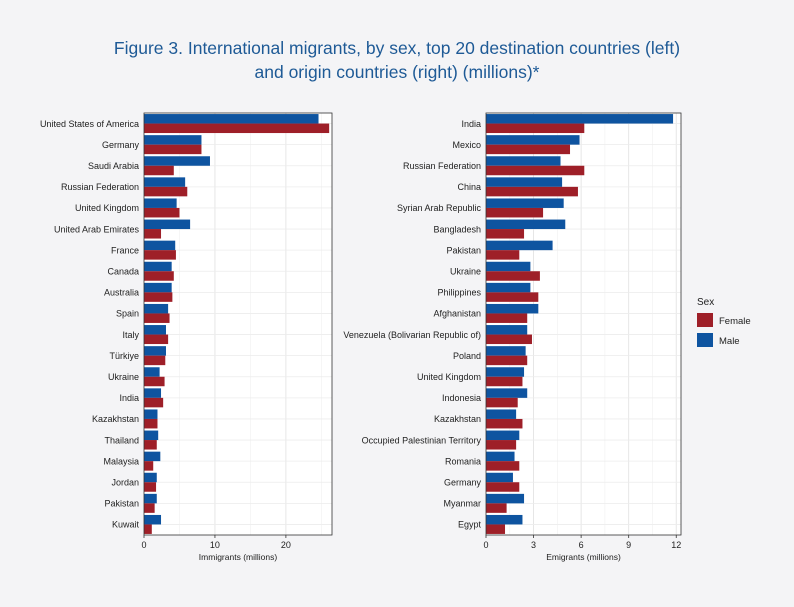  Describe the element at coordinates (457, 314) in the screenshot. I see `chart-1-category-label: Afghanistan` at that location.